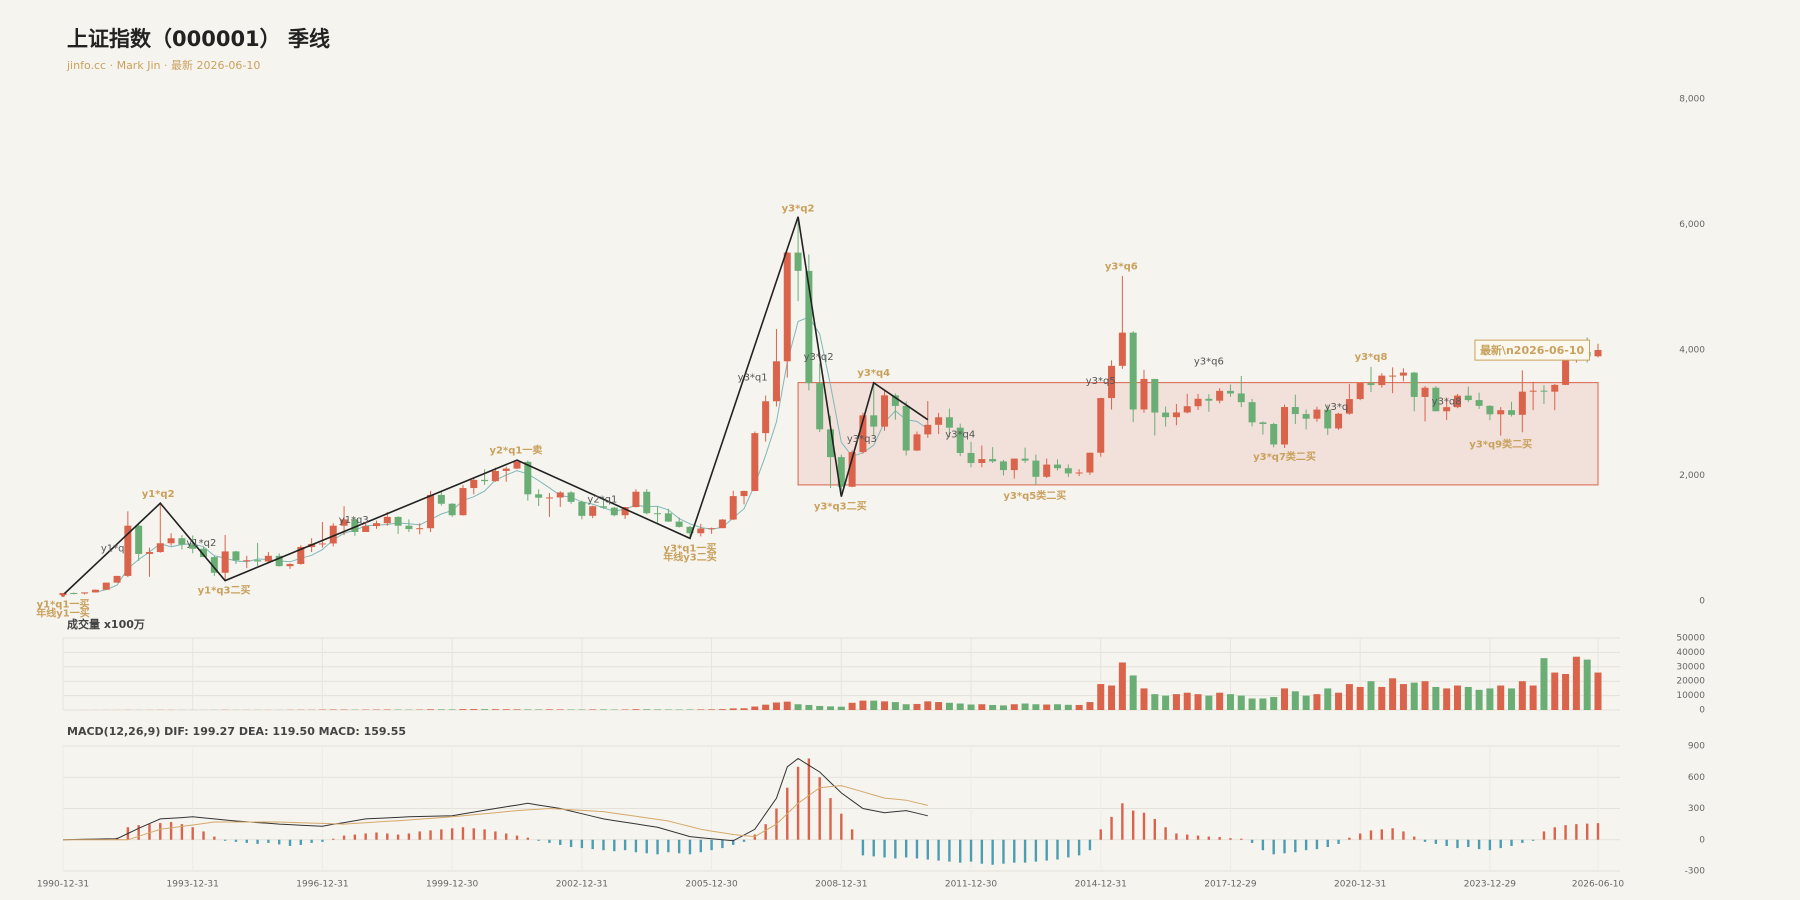  Describe the element at coordinates (690, 549) in the screenshot. I see `annotation: y3*q1一买` at that location.